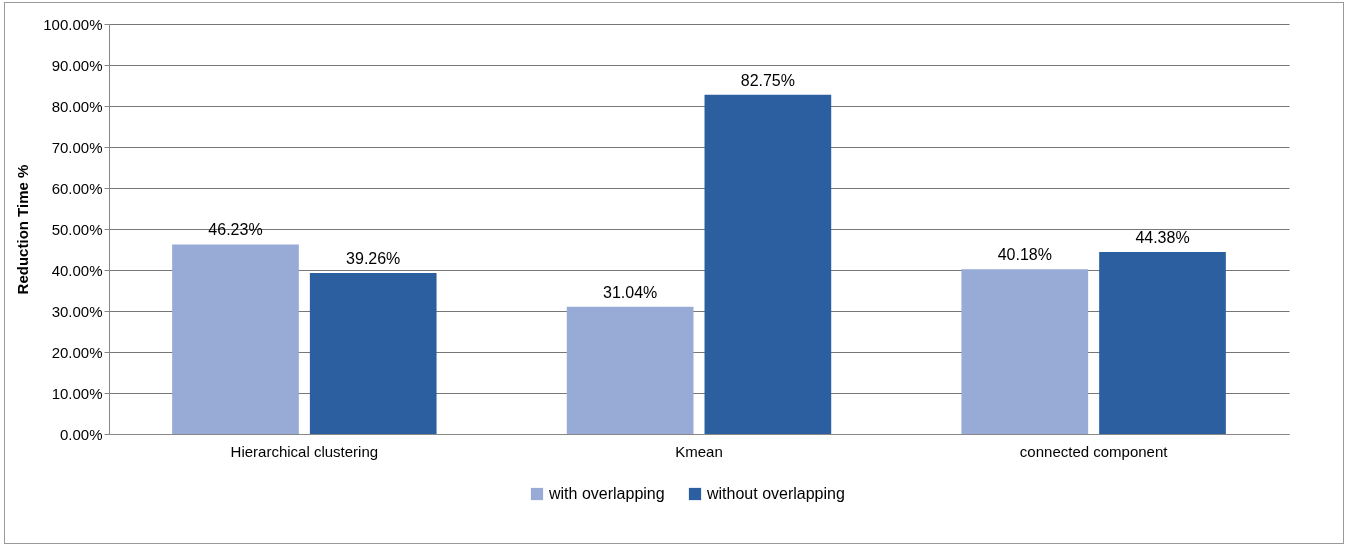  What do you see at coordinates (77, 352) in the screenshot?
I see `y-tick-label: 20.00%` at bounding box center [77, 352].